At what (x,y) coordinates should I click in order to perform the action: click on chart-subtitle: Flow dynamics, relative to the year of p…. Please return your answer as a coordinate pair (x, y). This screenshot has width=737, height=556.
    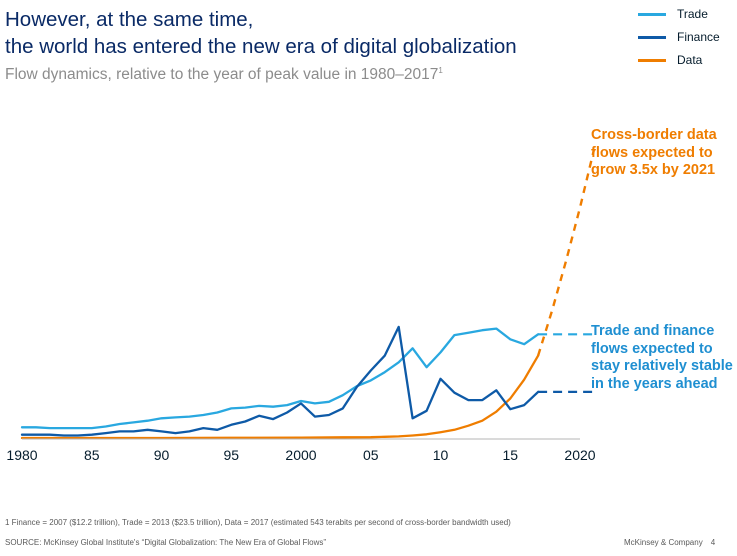
    Looking at the image, I should click on (224, 75).